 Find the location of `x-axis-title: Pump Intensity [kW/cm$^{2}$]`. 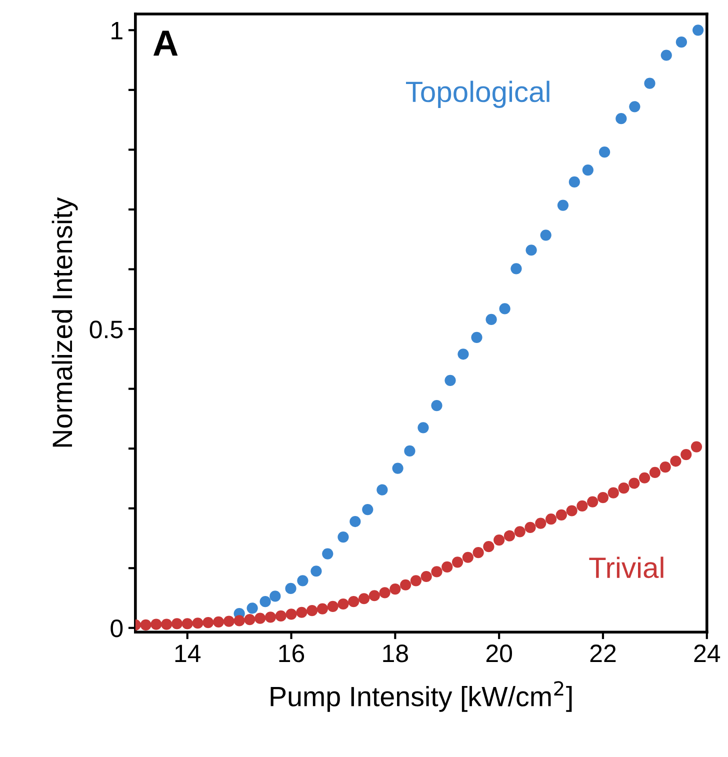

x-axis-title: Pump Intensity [kW/cm$^{2}$] is located at coordinates (421, 696).